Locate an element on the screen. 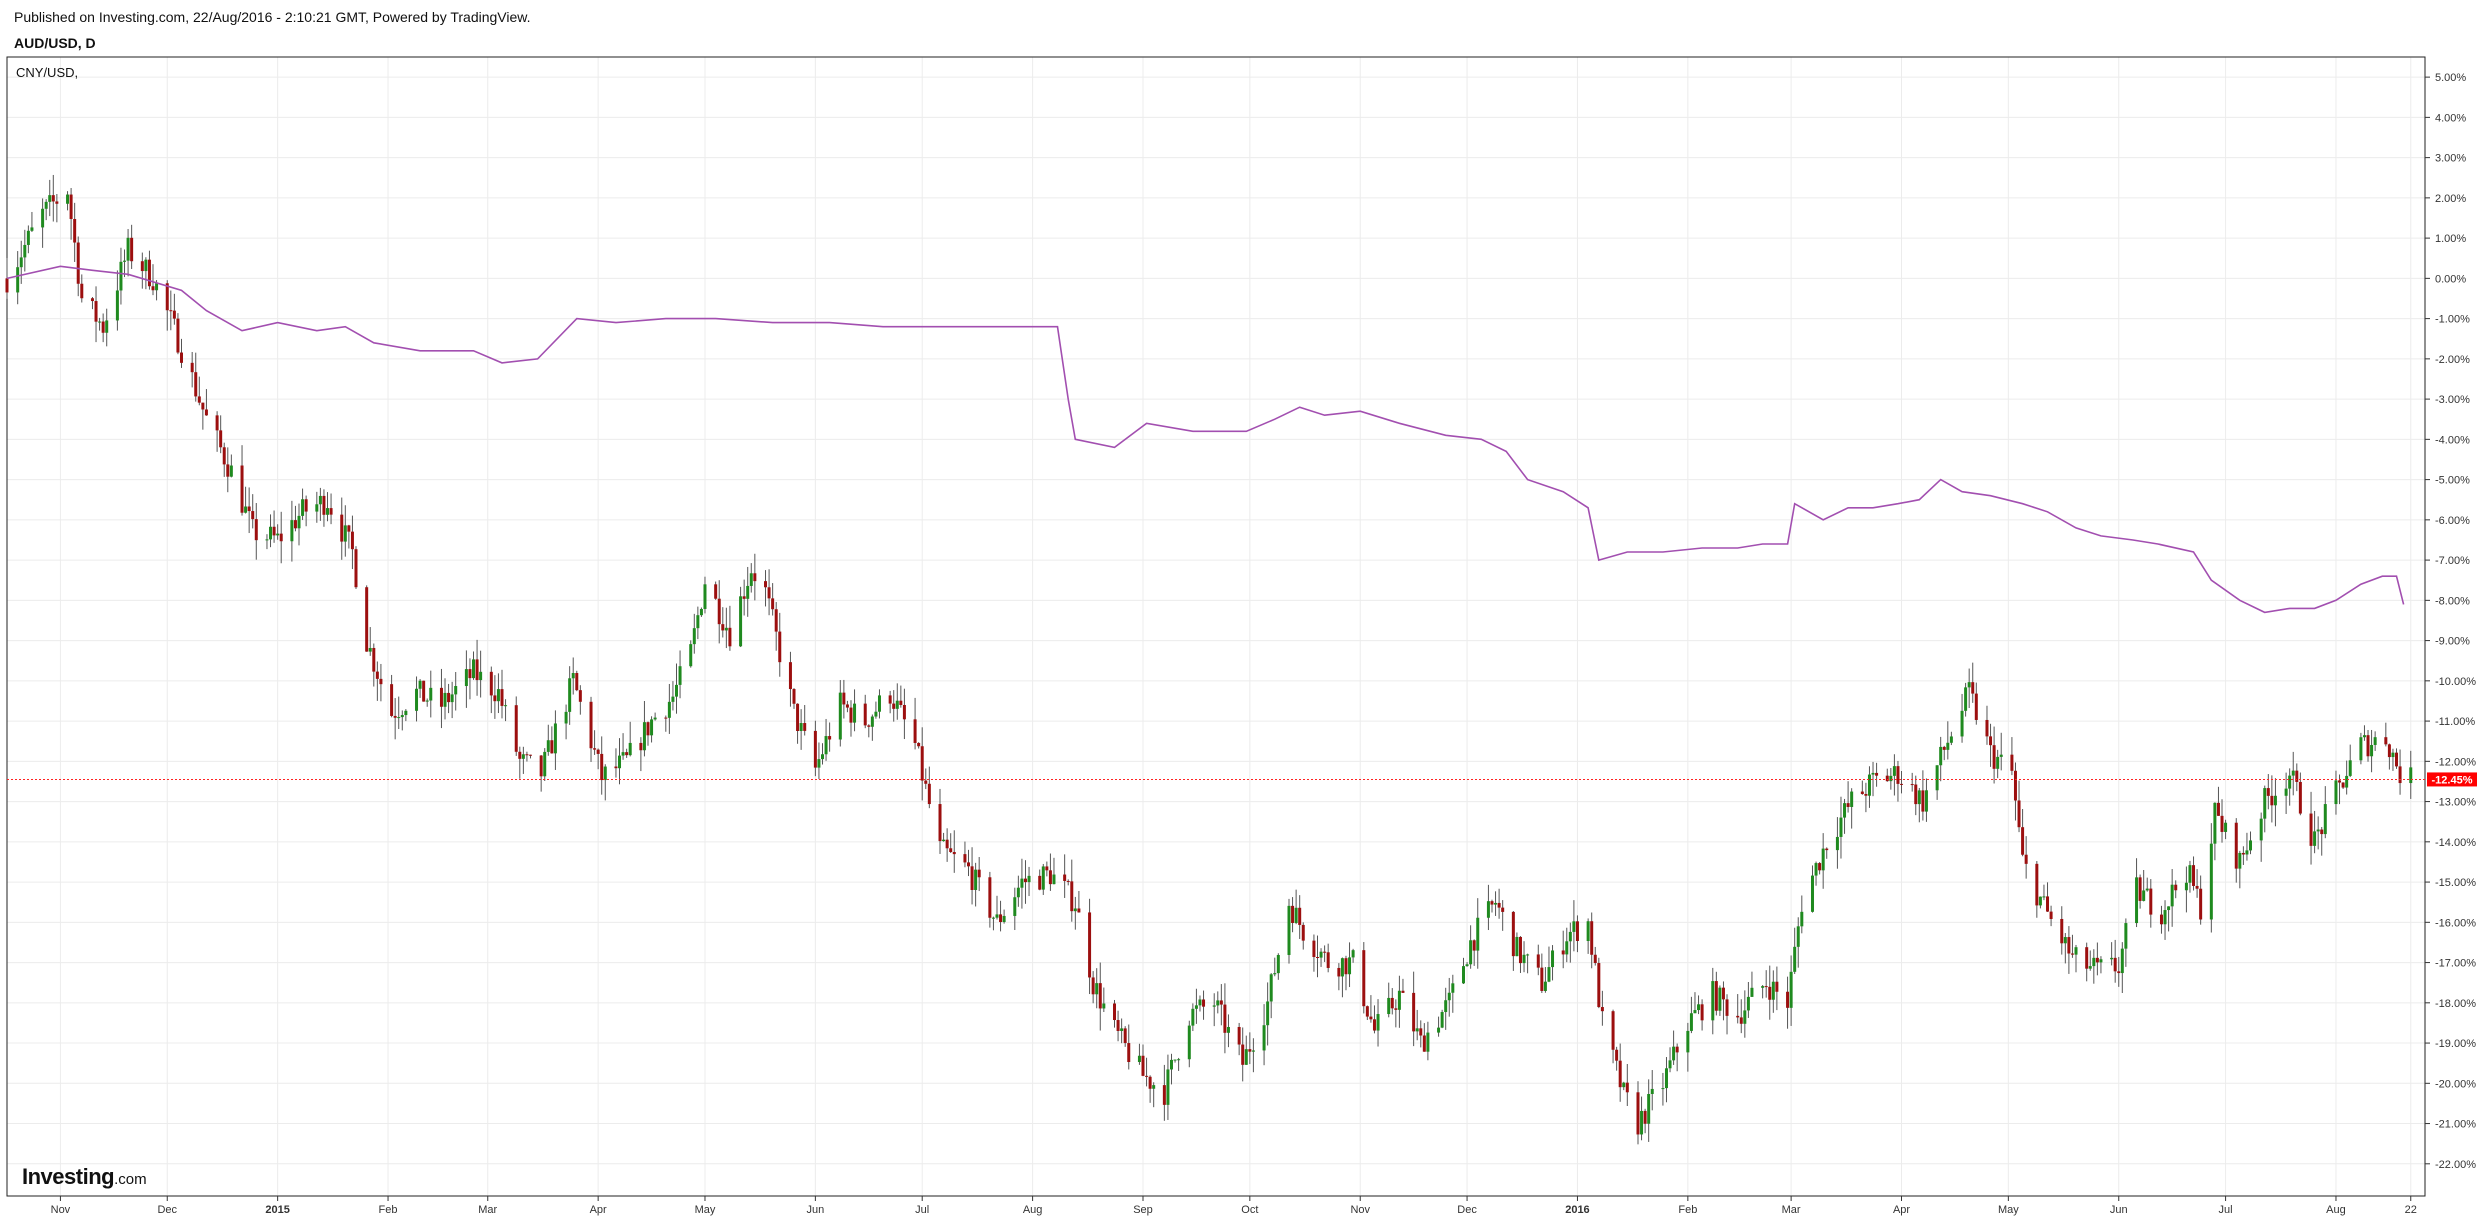 This screenshot has width=2484, height=1222. y-tick-label: -9.00% is located at coordinates (2452, 642).